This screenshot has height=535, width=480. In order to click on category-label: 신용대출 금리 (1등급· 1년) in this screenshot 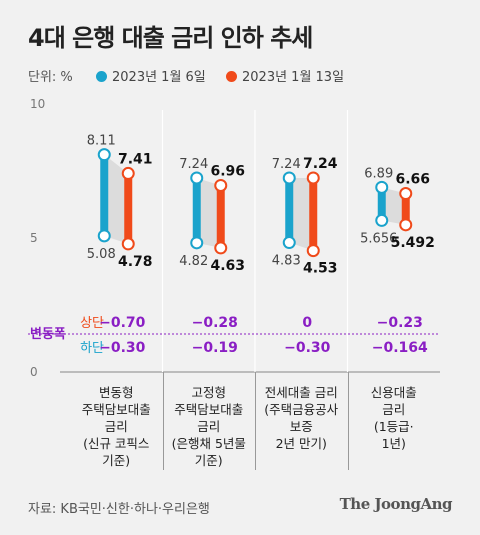, I will do `click(393, 418)`.